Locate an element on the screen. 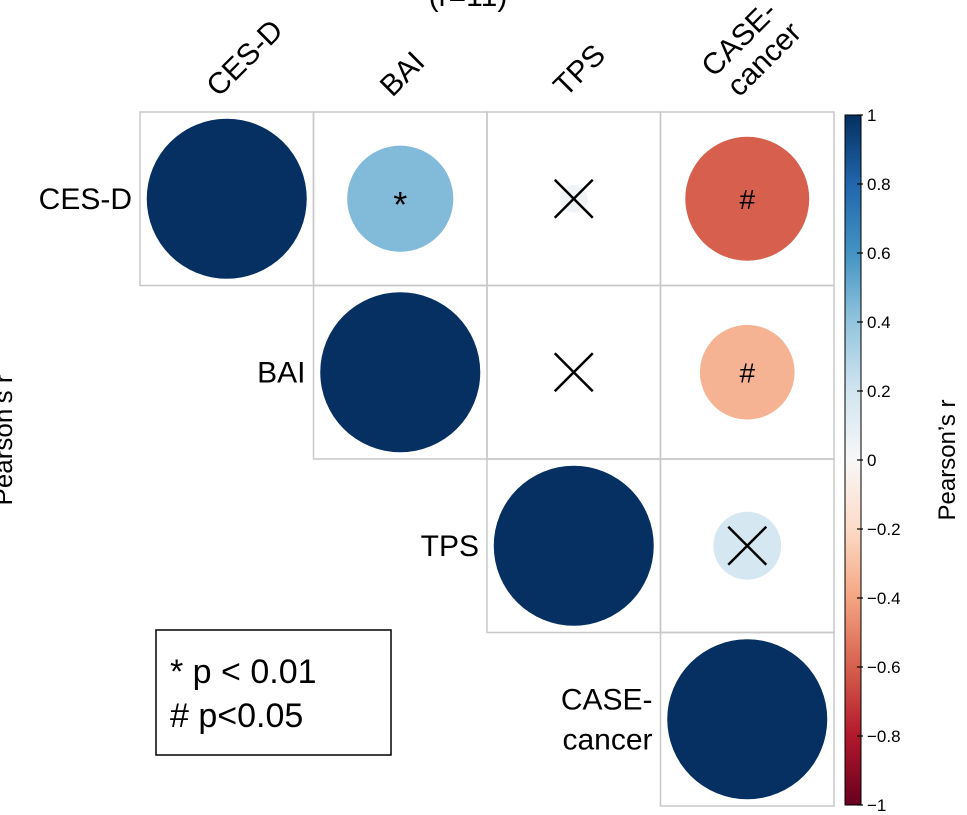 Image resolution: width=967 pixels, height=815 pixels. legend-entry: # p<0.05 is located at coordinates (236, 716).